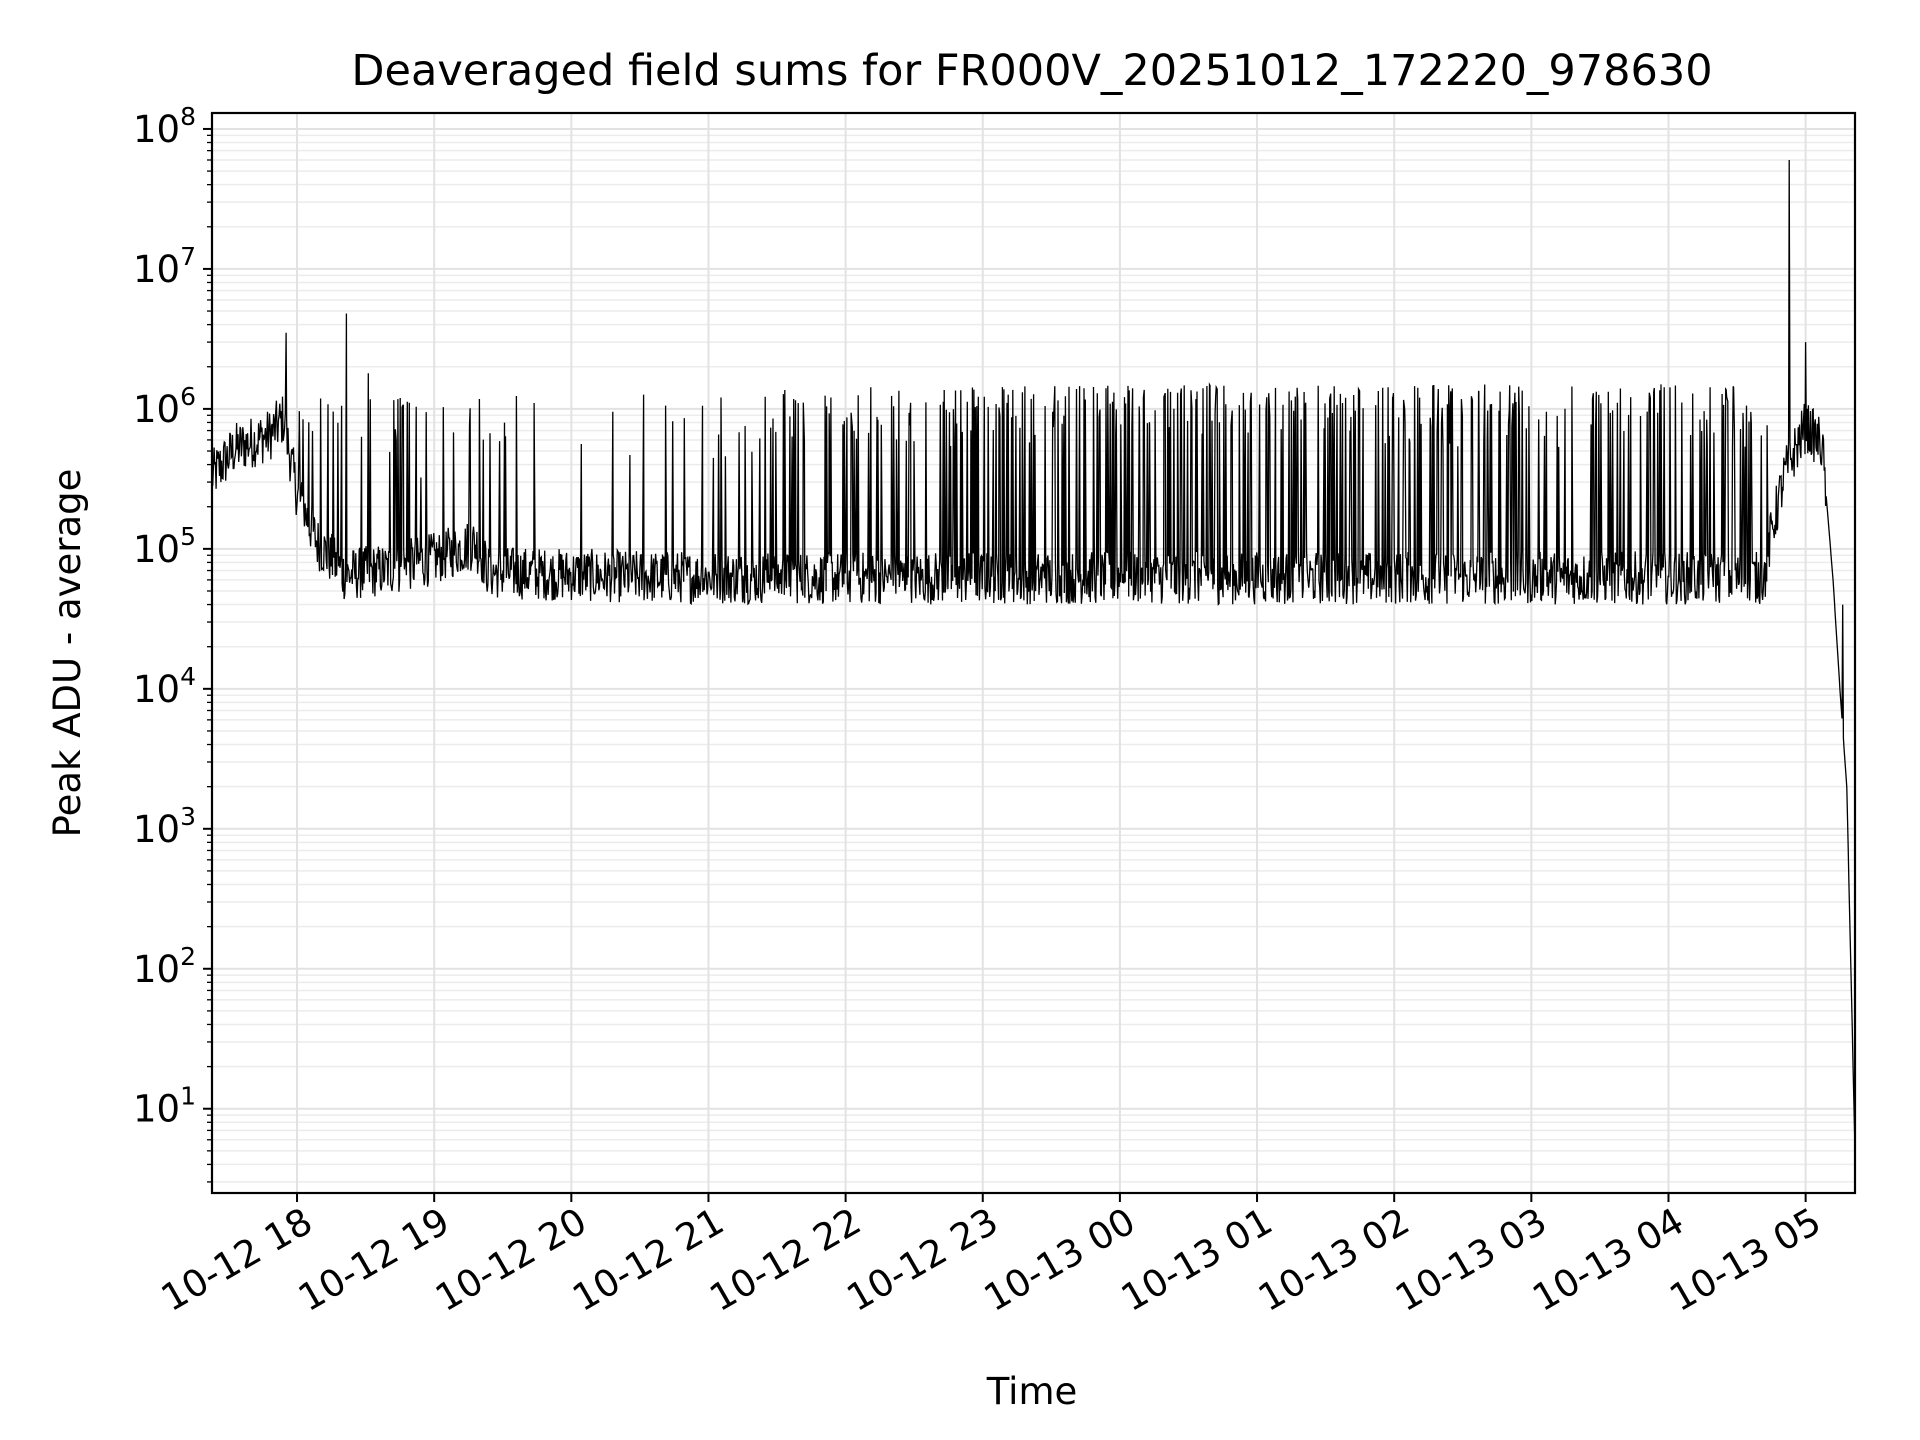 Image resolution: width=1920 pixels, height=1440 pixels. Describe the element at coordinates (1746, 1260) in the screenshot. I see `x-tick-label: 10-13 05` at that location.